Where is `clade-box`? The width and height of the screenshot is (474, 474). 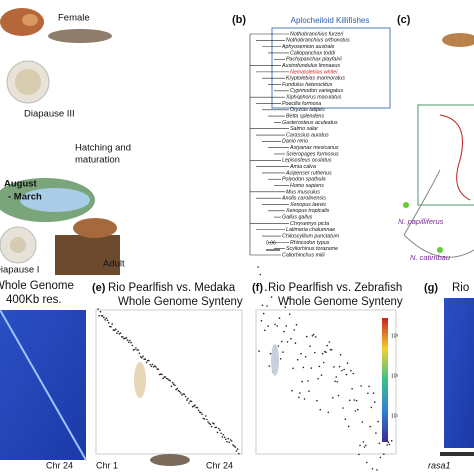 clade-box is located at coordinates (331, 68).